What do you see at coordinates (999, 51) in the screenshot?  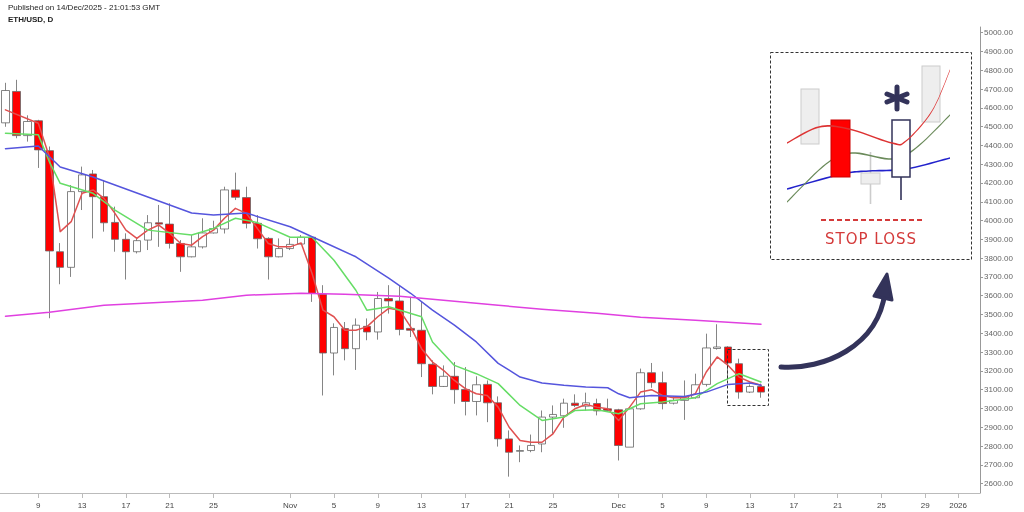 I see `y-tick-label: 4900.00` at bounding box center [999, 51].